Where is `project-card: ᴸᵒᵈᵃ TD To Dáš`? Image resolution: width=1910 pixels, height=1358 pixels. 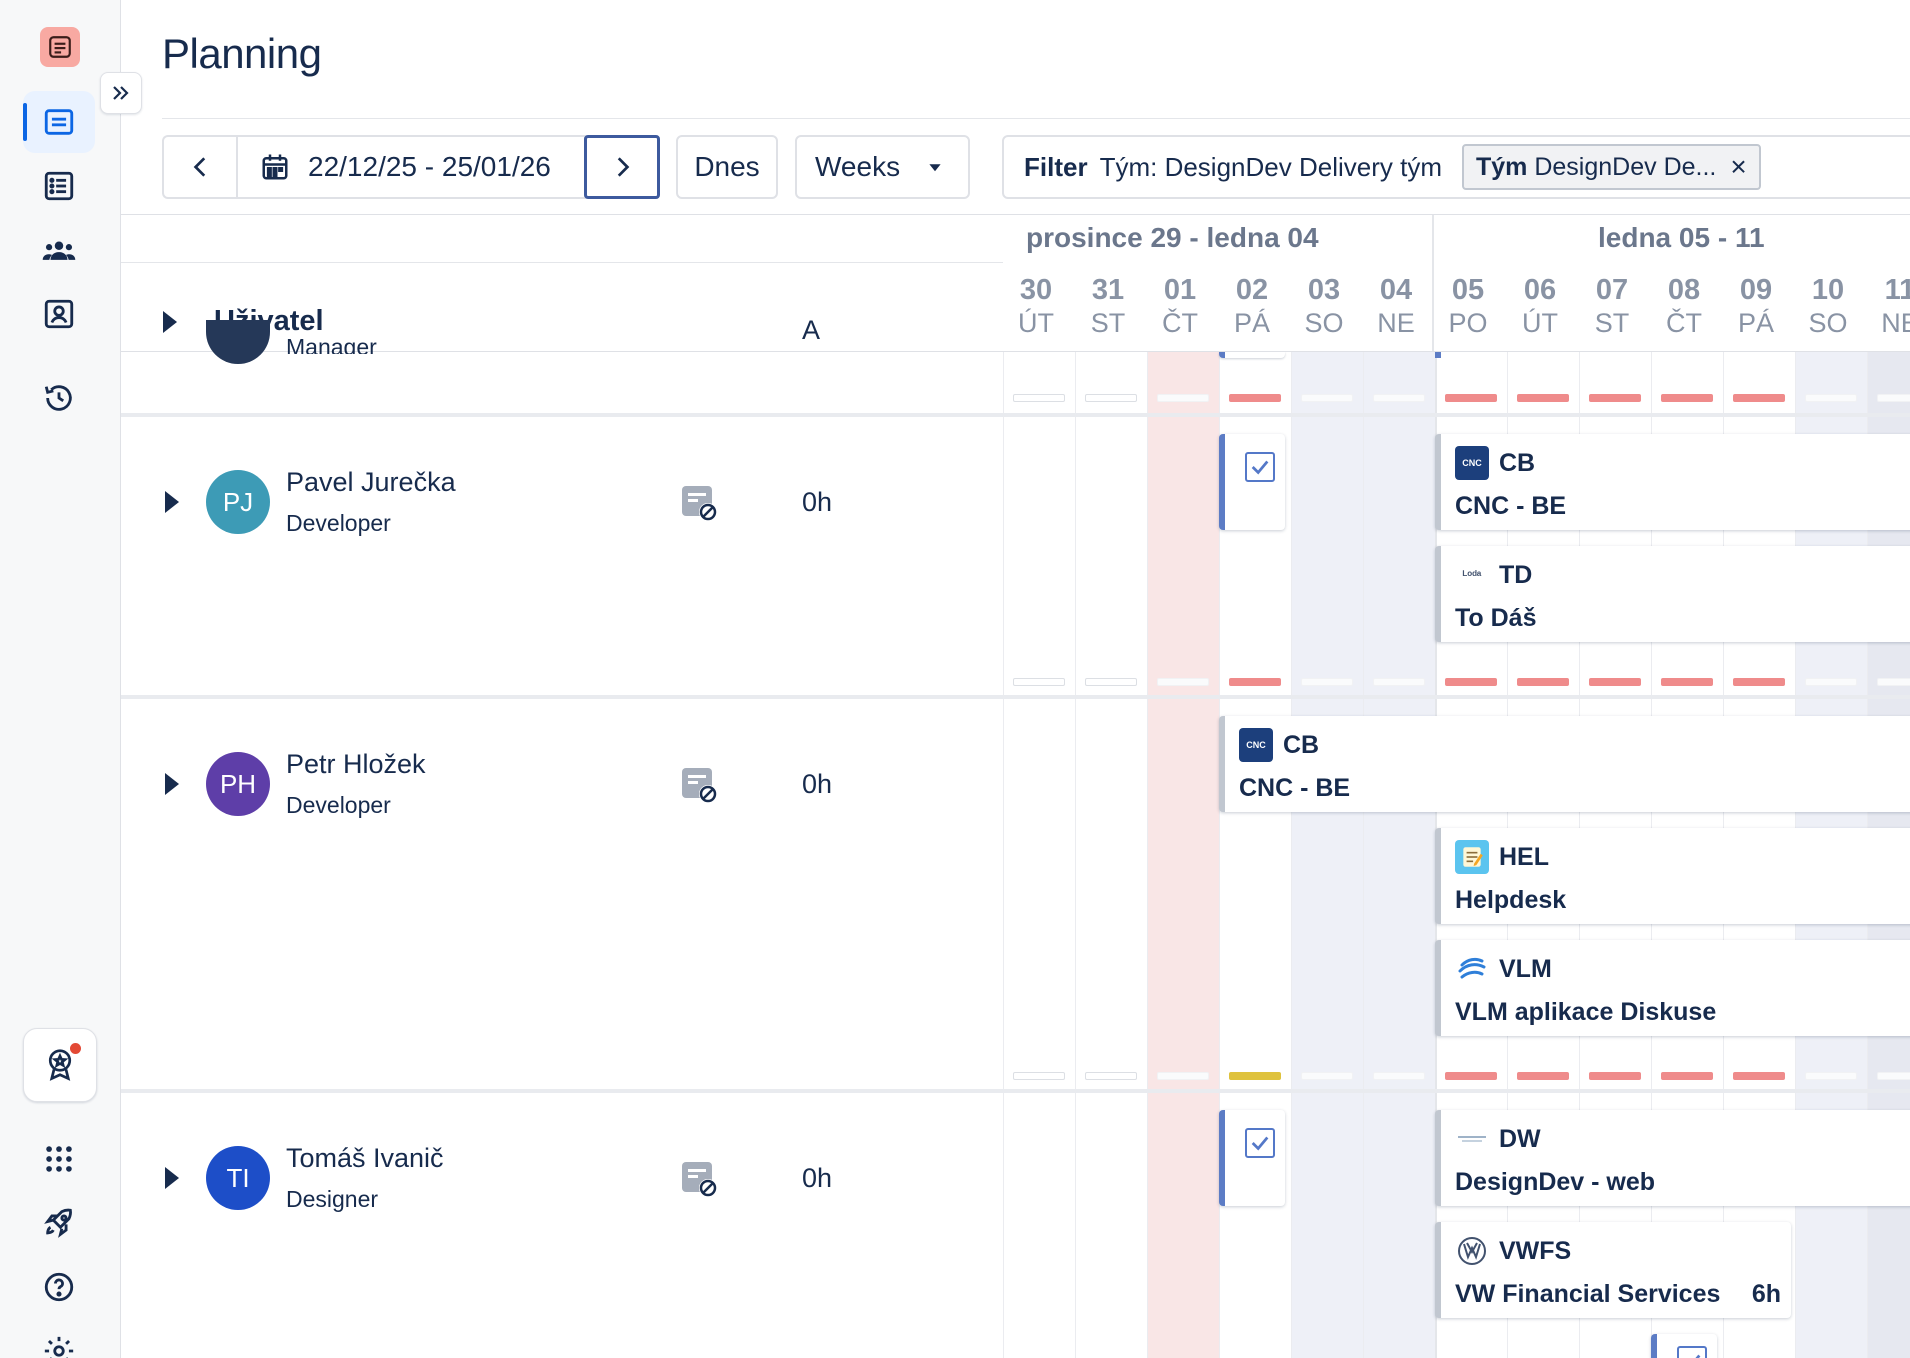
project-card: ᴸᵒᵈᵃ TD To Dáš is located at coordinates (1672, 594).